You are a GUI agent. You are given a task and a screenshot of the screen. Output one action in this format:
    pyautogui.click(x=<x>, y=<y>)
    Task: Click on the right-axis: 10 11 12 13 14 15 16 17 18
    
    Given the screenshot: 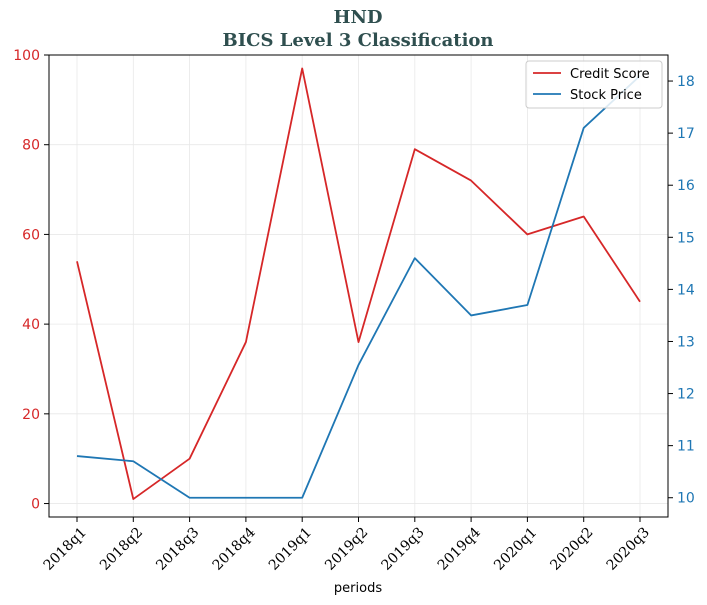 What is the action you would take?
    pyautogui.click(x=681, y=290)
    